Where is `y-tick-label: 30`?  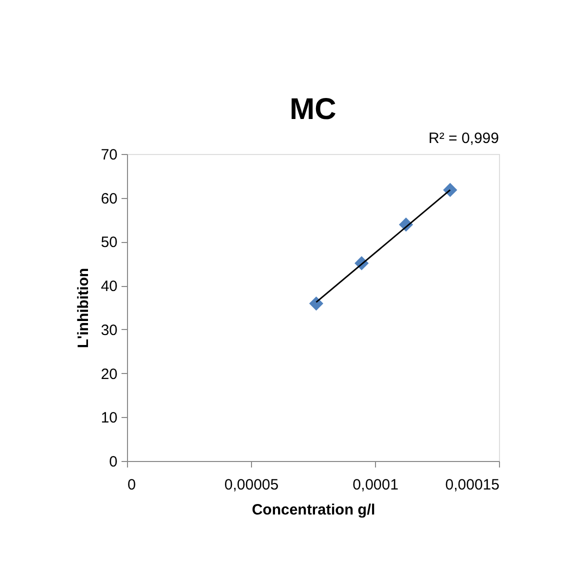 y-tick-label: 30 is located at coordinates (109, 330).